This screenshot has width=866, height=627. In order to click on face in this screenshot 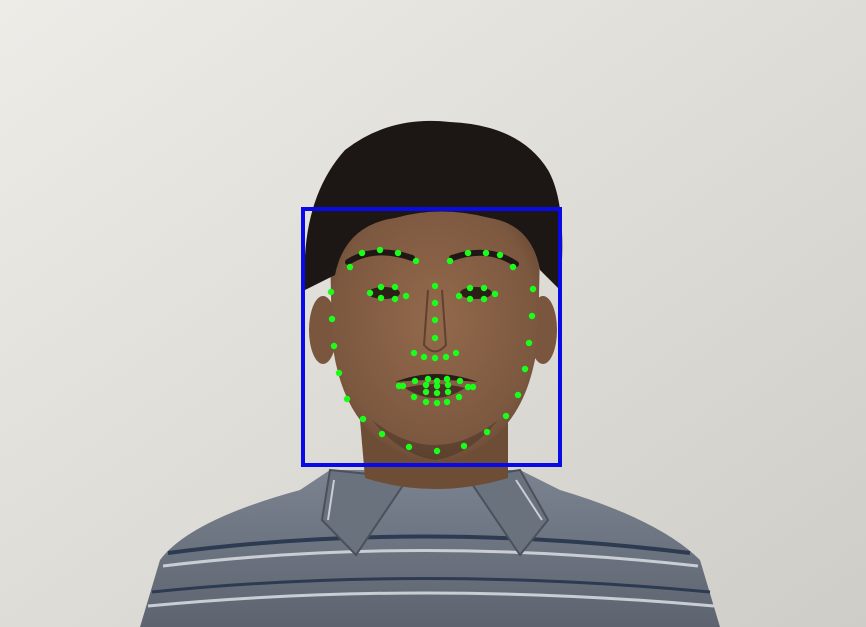, I will do `click(435, 333)`.